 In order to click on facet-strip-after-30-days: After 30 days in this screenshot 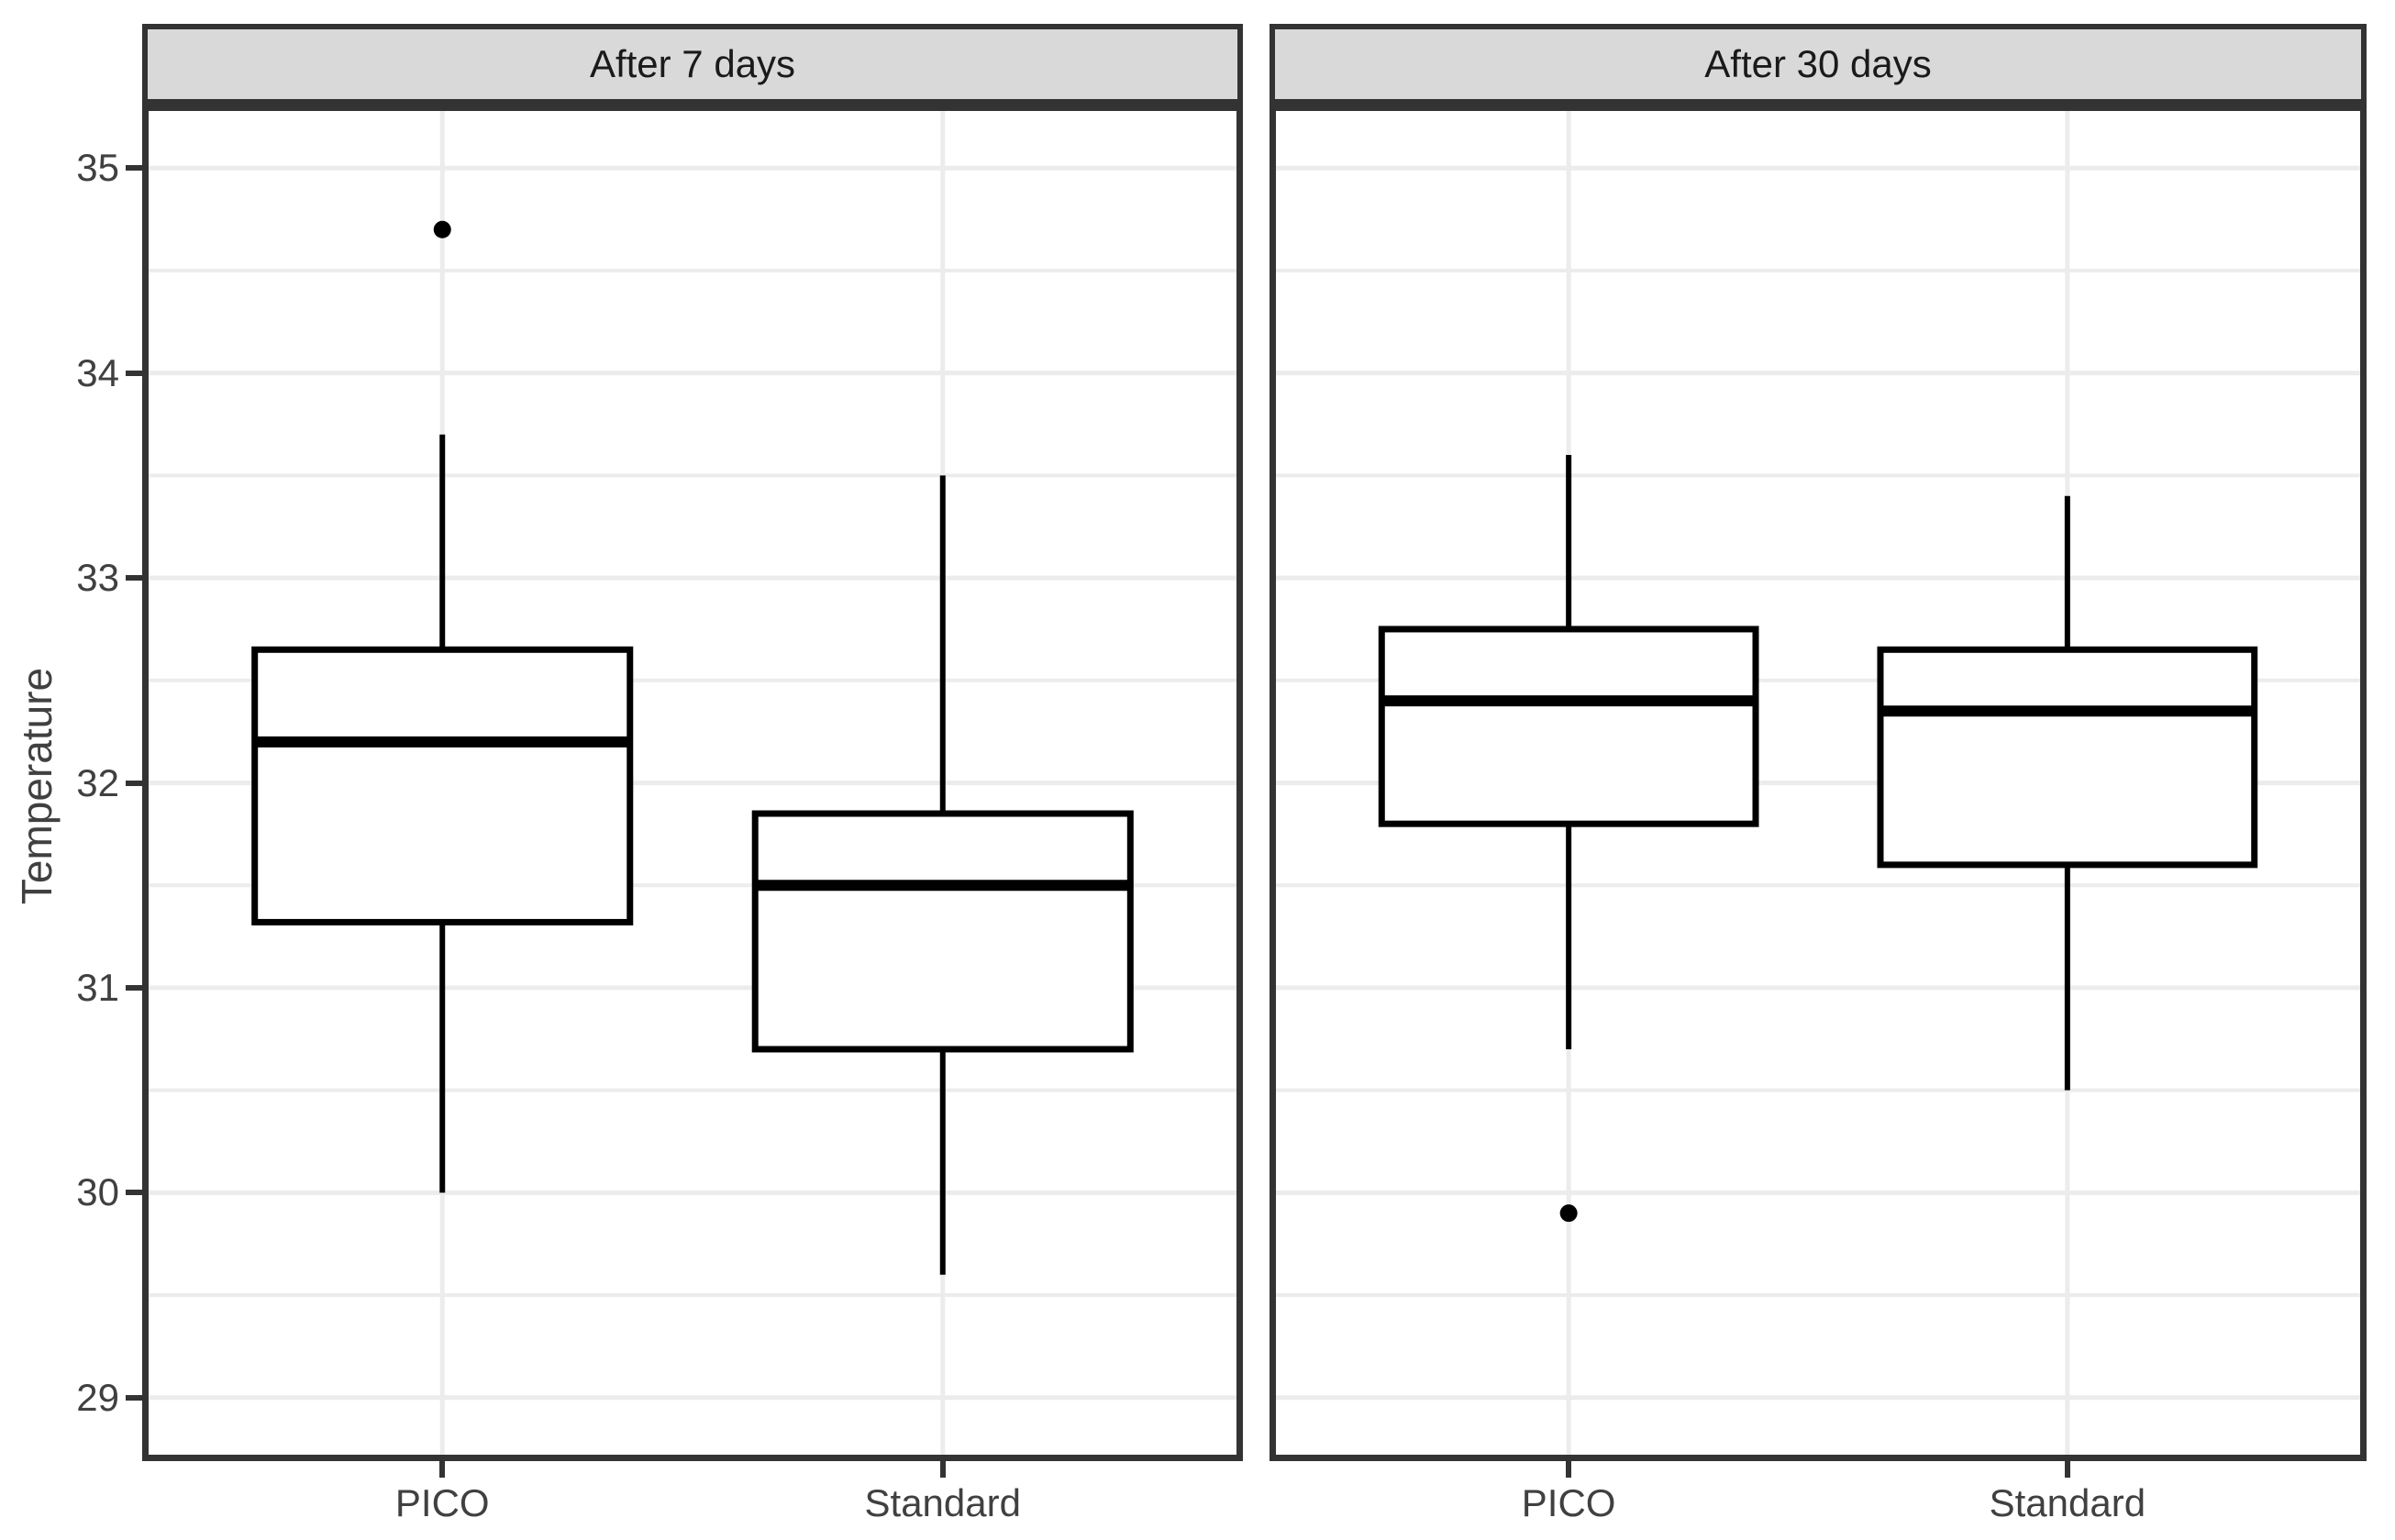, I will do `click(1818, 64)`.